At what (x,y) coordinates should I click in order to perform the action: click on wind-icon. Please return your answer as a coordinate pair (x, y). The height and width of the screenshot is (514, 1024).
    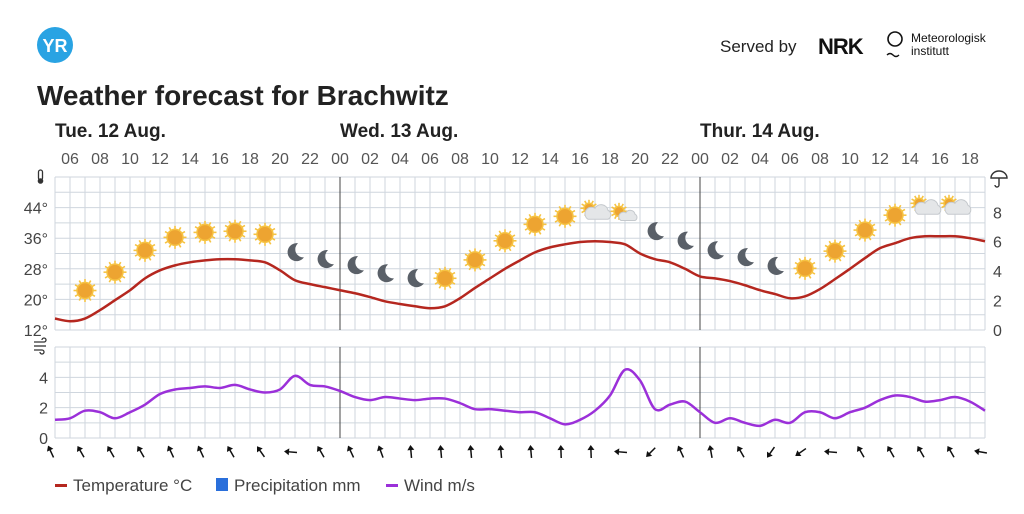
    Looking at the image, I should click on (40, 346).